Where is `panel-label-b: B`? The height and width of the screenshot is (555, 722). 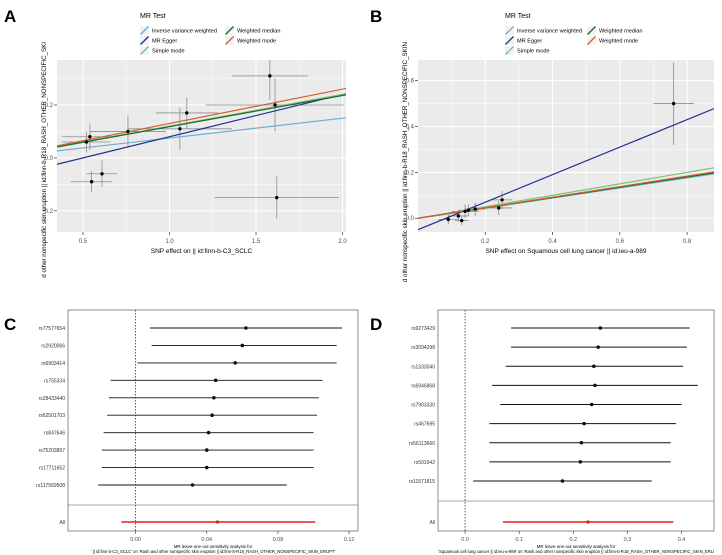 panel-label-b: B is located at coordinates (376, 16).